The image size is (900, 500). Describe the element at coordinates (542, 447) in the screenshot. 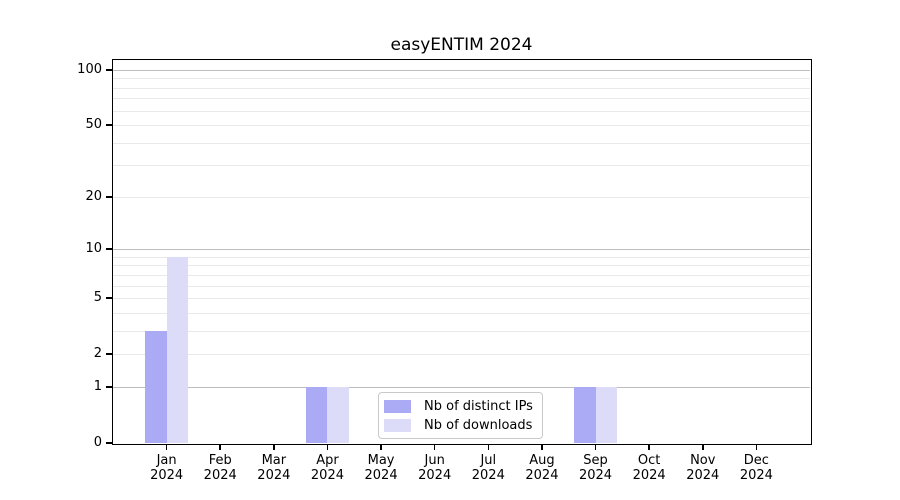

I see `x-axis-tick-aug-2024` at that location.